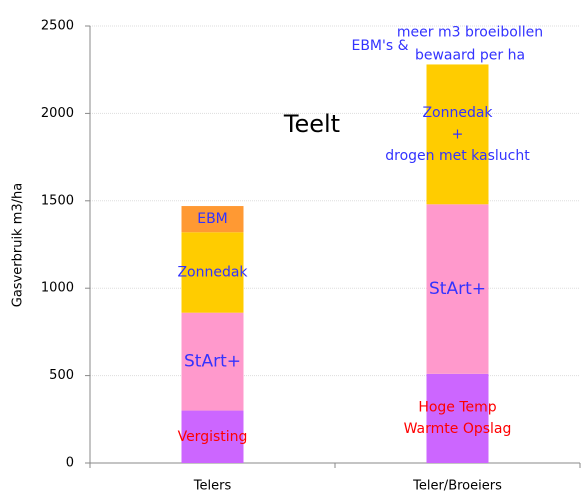  What do you see at coordinates (212, 486) in the screenshot?
I see `x-tick-label: Telers` at bounding box center [212, 486].